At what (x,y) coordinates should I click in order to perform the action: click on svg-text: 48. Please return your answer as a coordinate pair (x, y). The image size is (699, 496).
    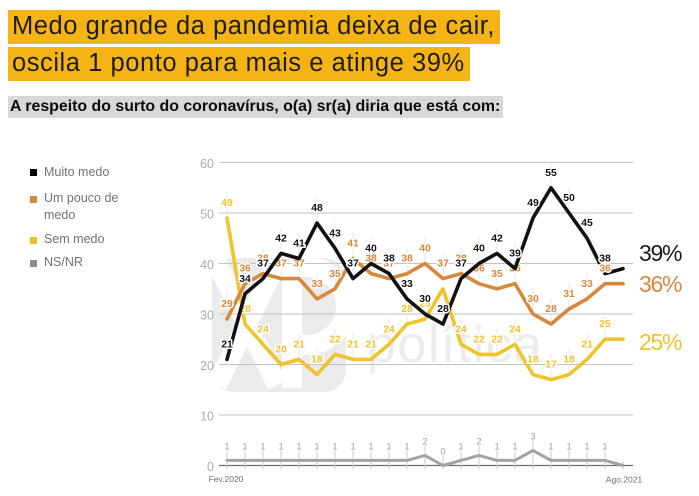
    Looking at the image, I should click on (317, 208).